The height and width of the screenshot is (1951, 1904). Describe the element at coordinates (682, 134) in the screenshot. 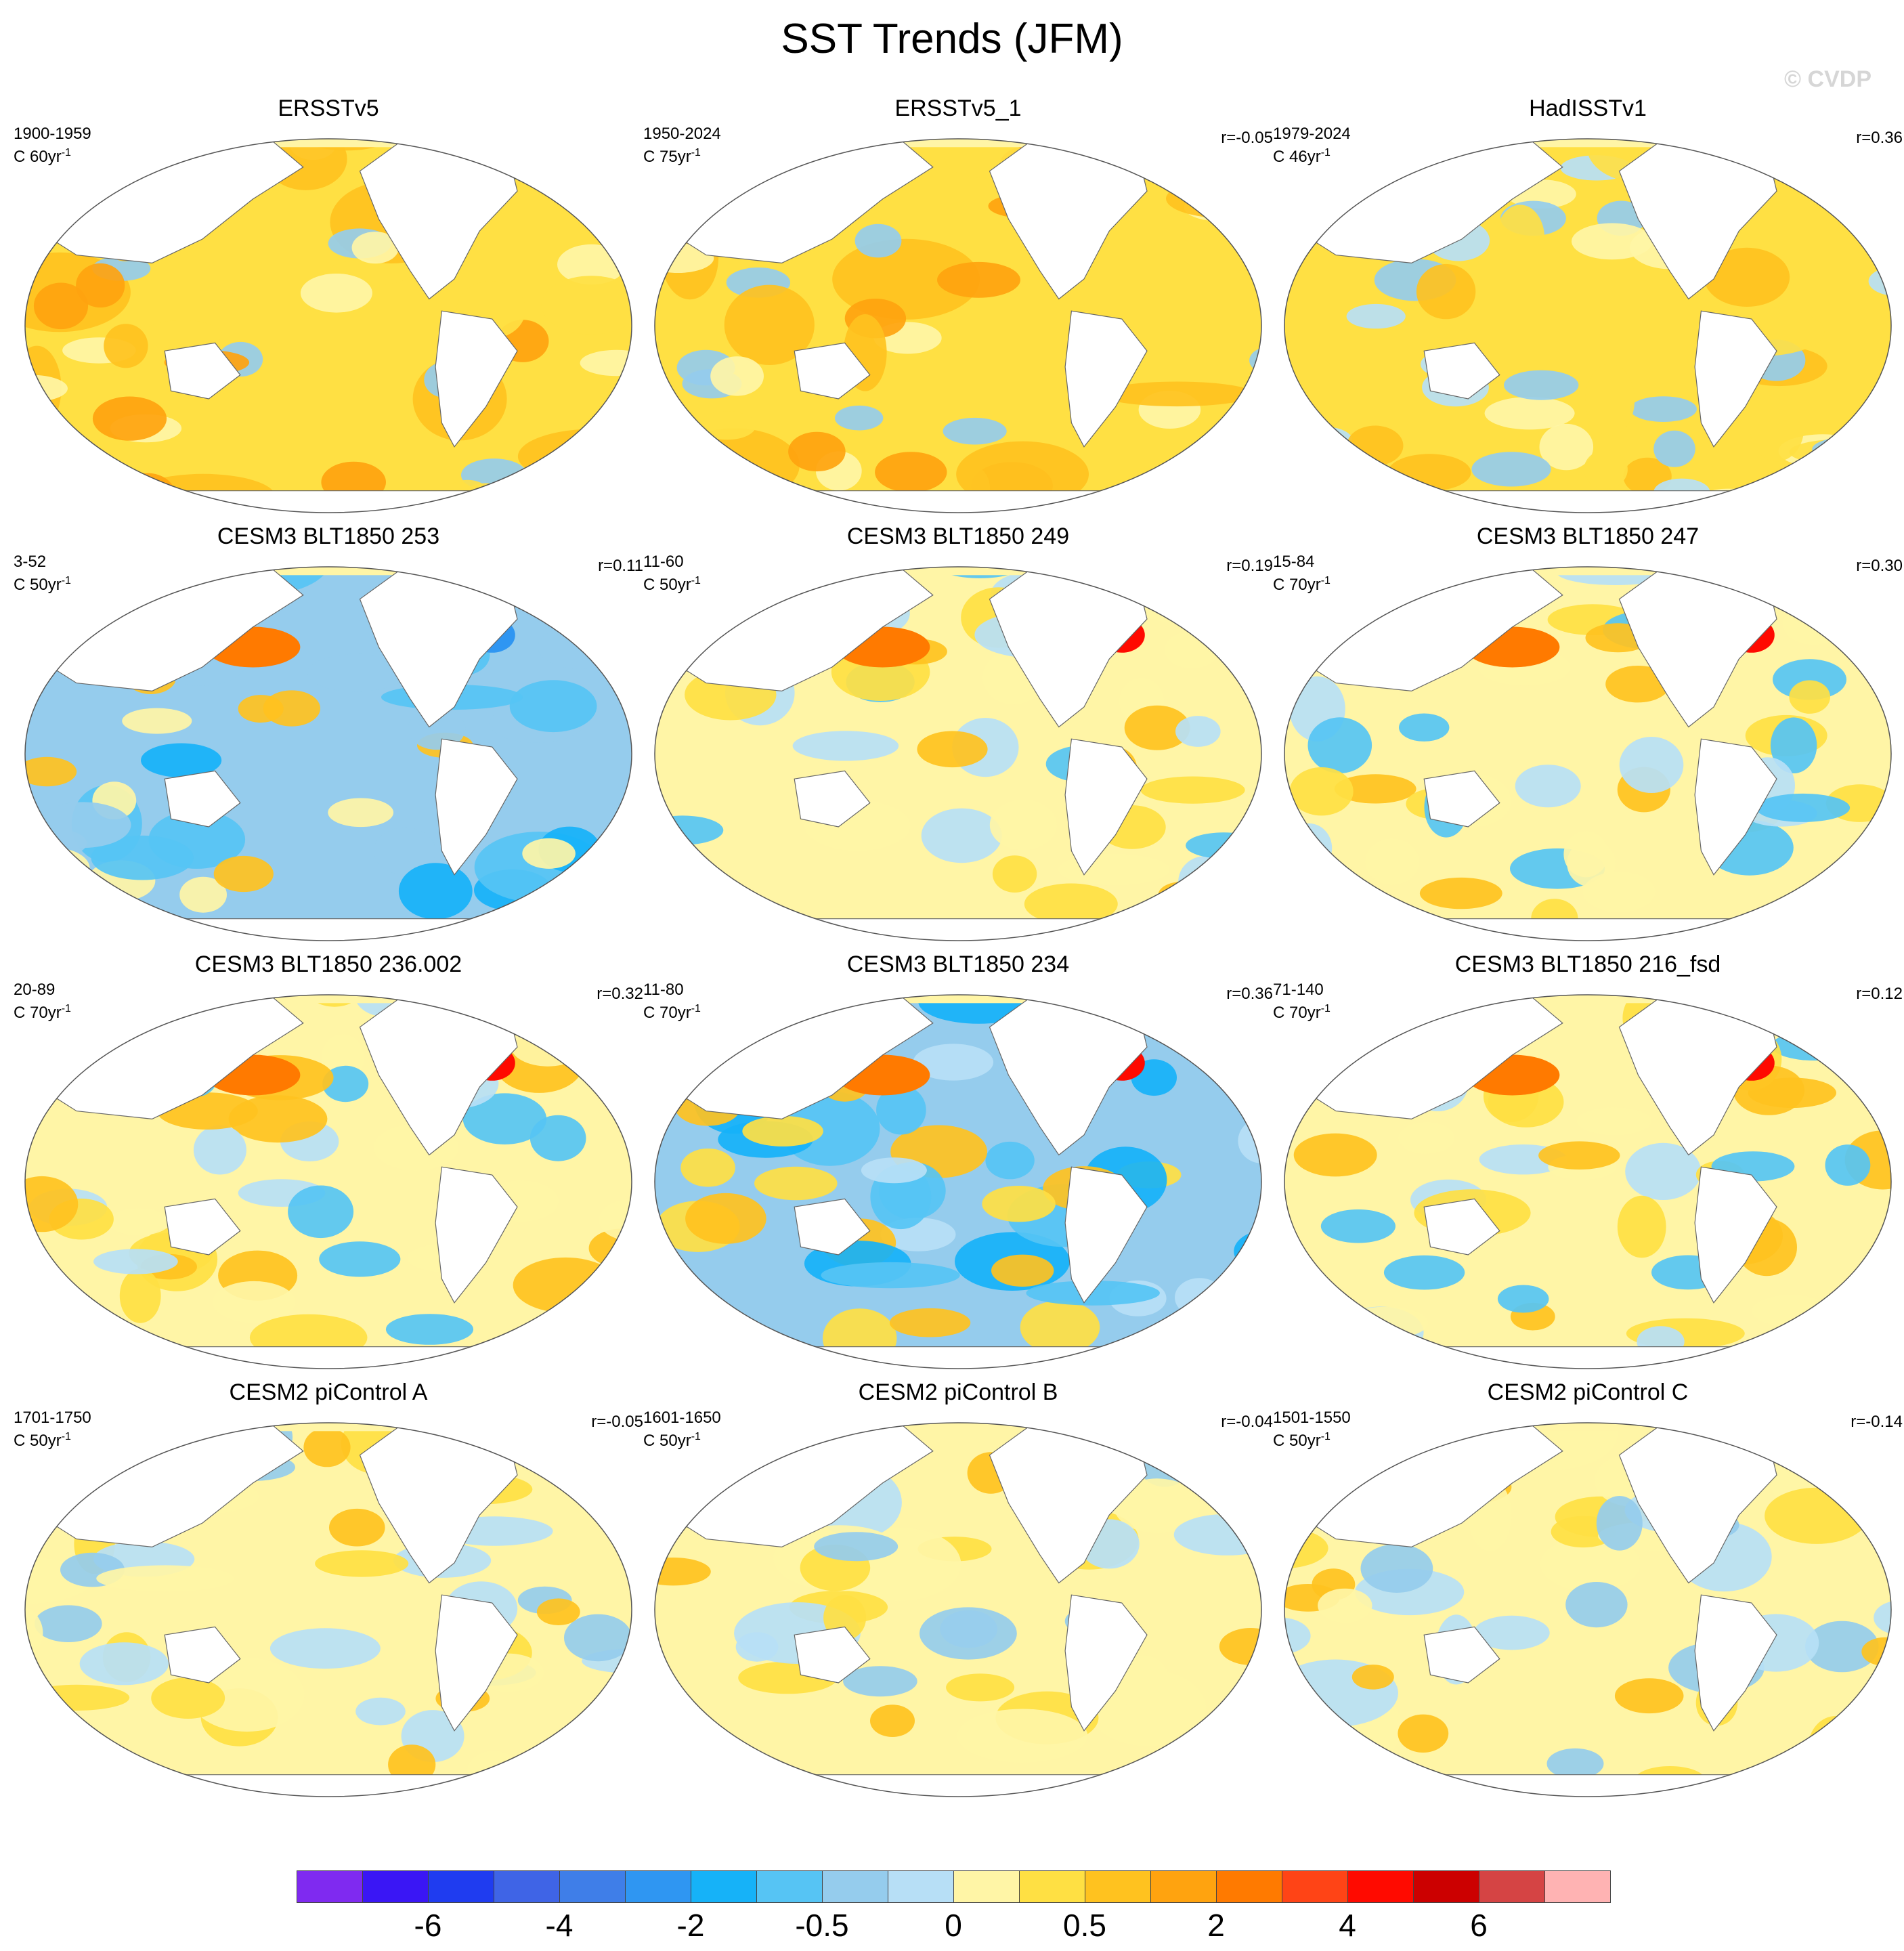

I see `panel-period: 1950-2024` at that location.